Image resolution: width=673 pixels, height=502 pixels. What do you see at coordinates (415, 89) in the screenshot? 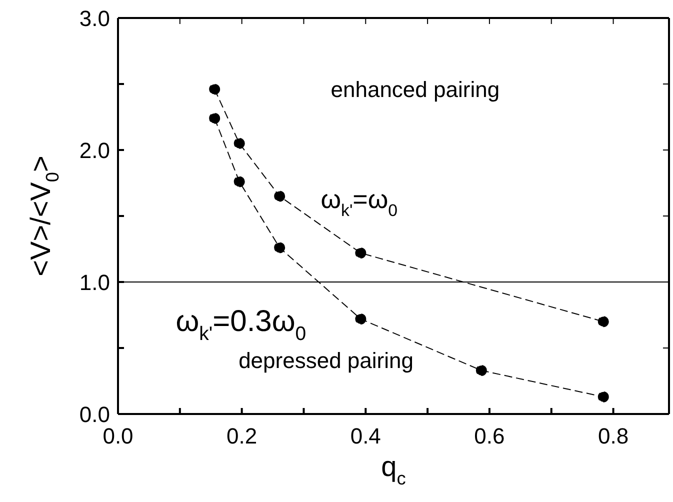
I see `annotation: enhanced pairing` at bounding box center [415, 89].